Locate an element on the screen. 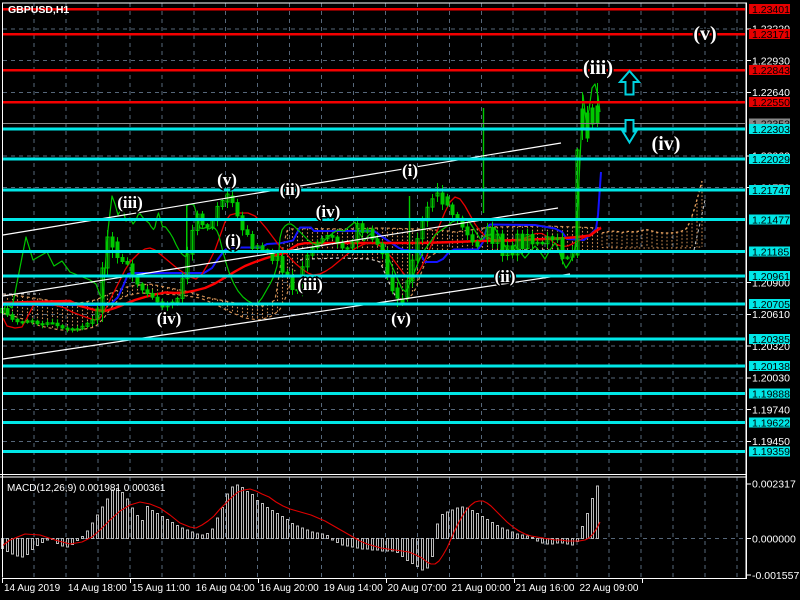  svg-text: 20 Aug 07:00 is located at coordinates (417, 588).